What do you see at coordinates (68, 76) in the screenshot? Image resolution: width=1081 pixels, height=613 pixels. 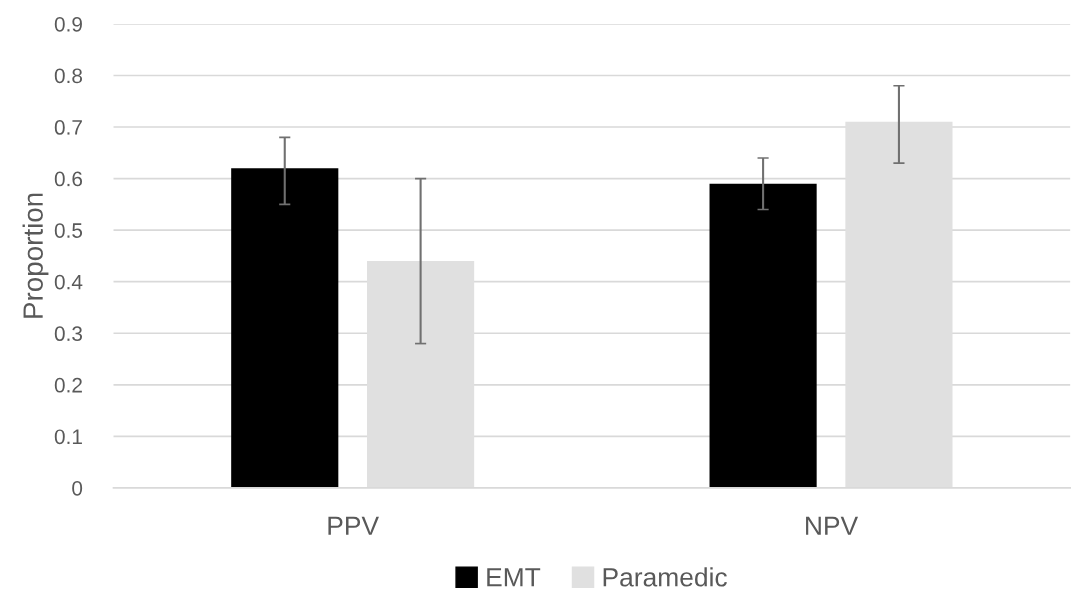 I see `y-tick-label: 0.8` at bounding box center [68, 76].